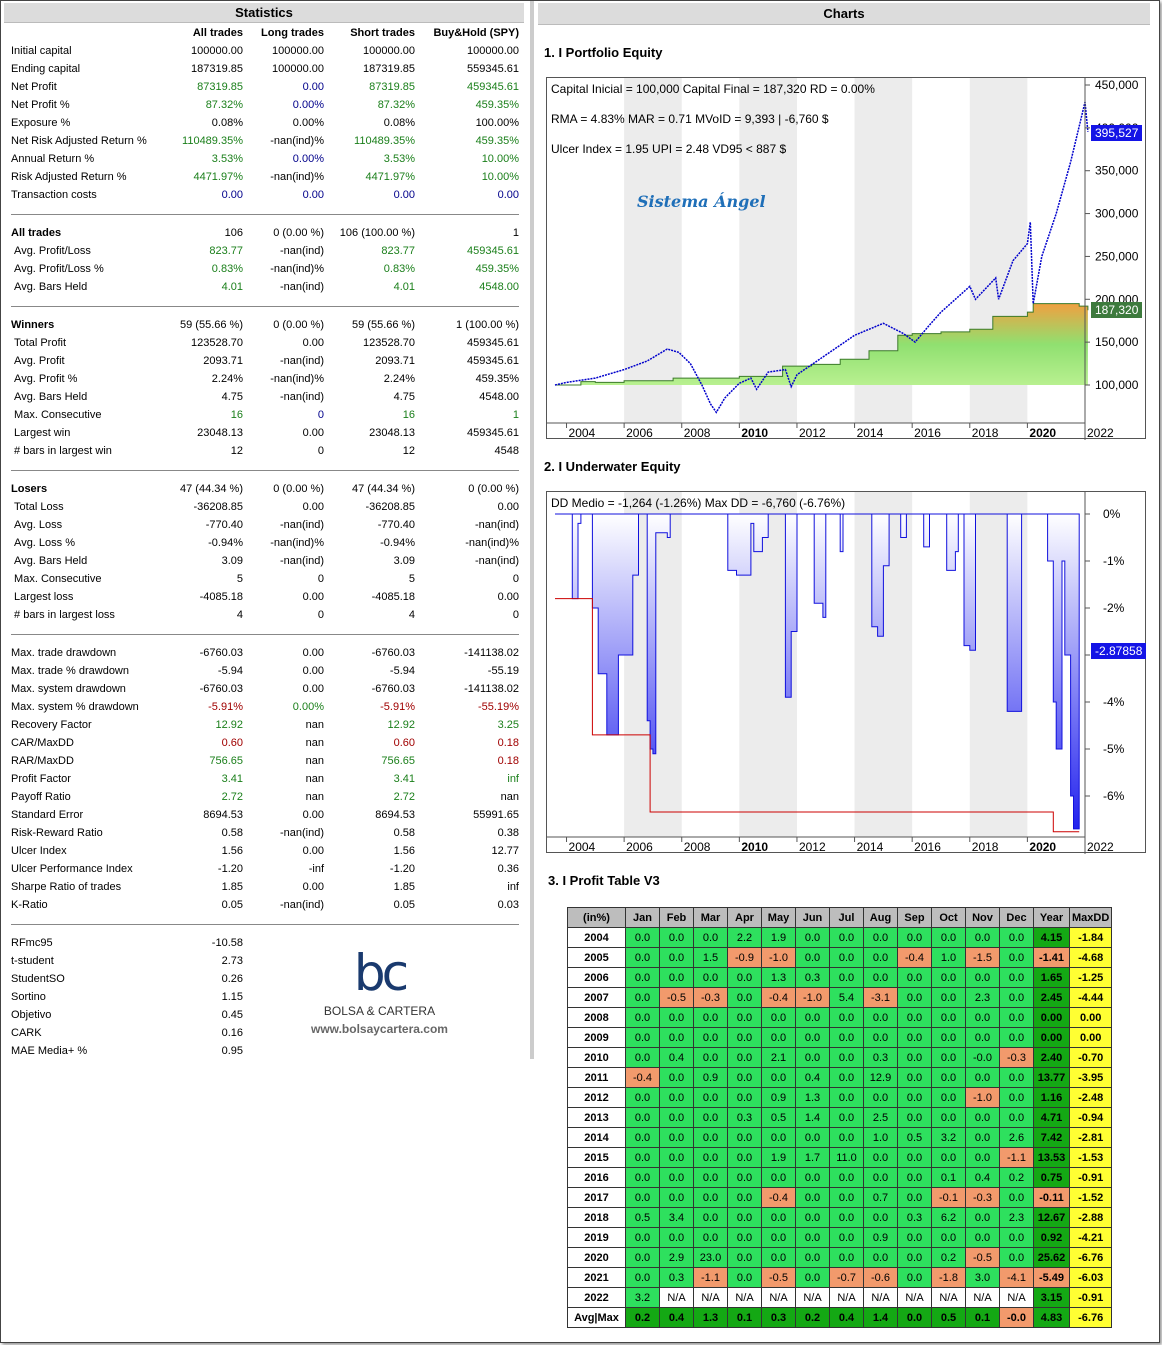 The width and height of the screenshot is (1162, 1345). What do you see at coordinates (265, 616) in the screenshot?
I see `stat-row: # bars in largest loss 4 0 4 0` at bounding box center [265, 616].